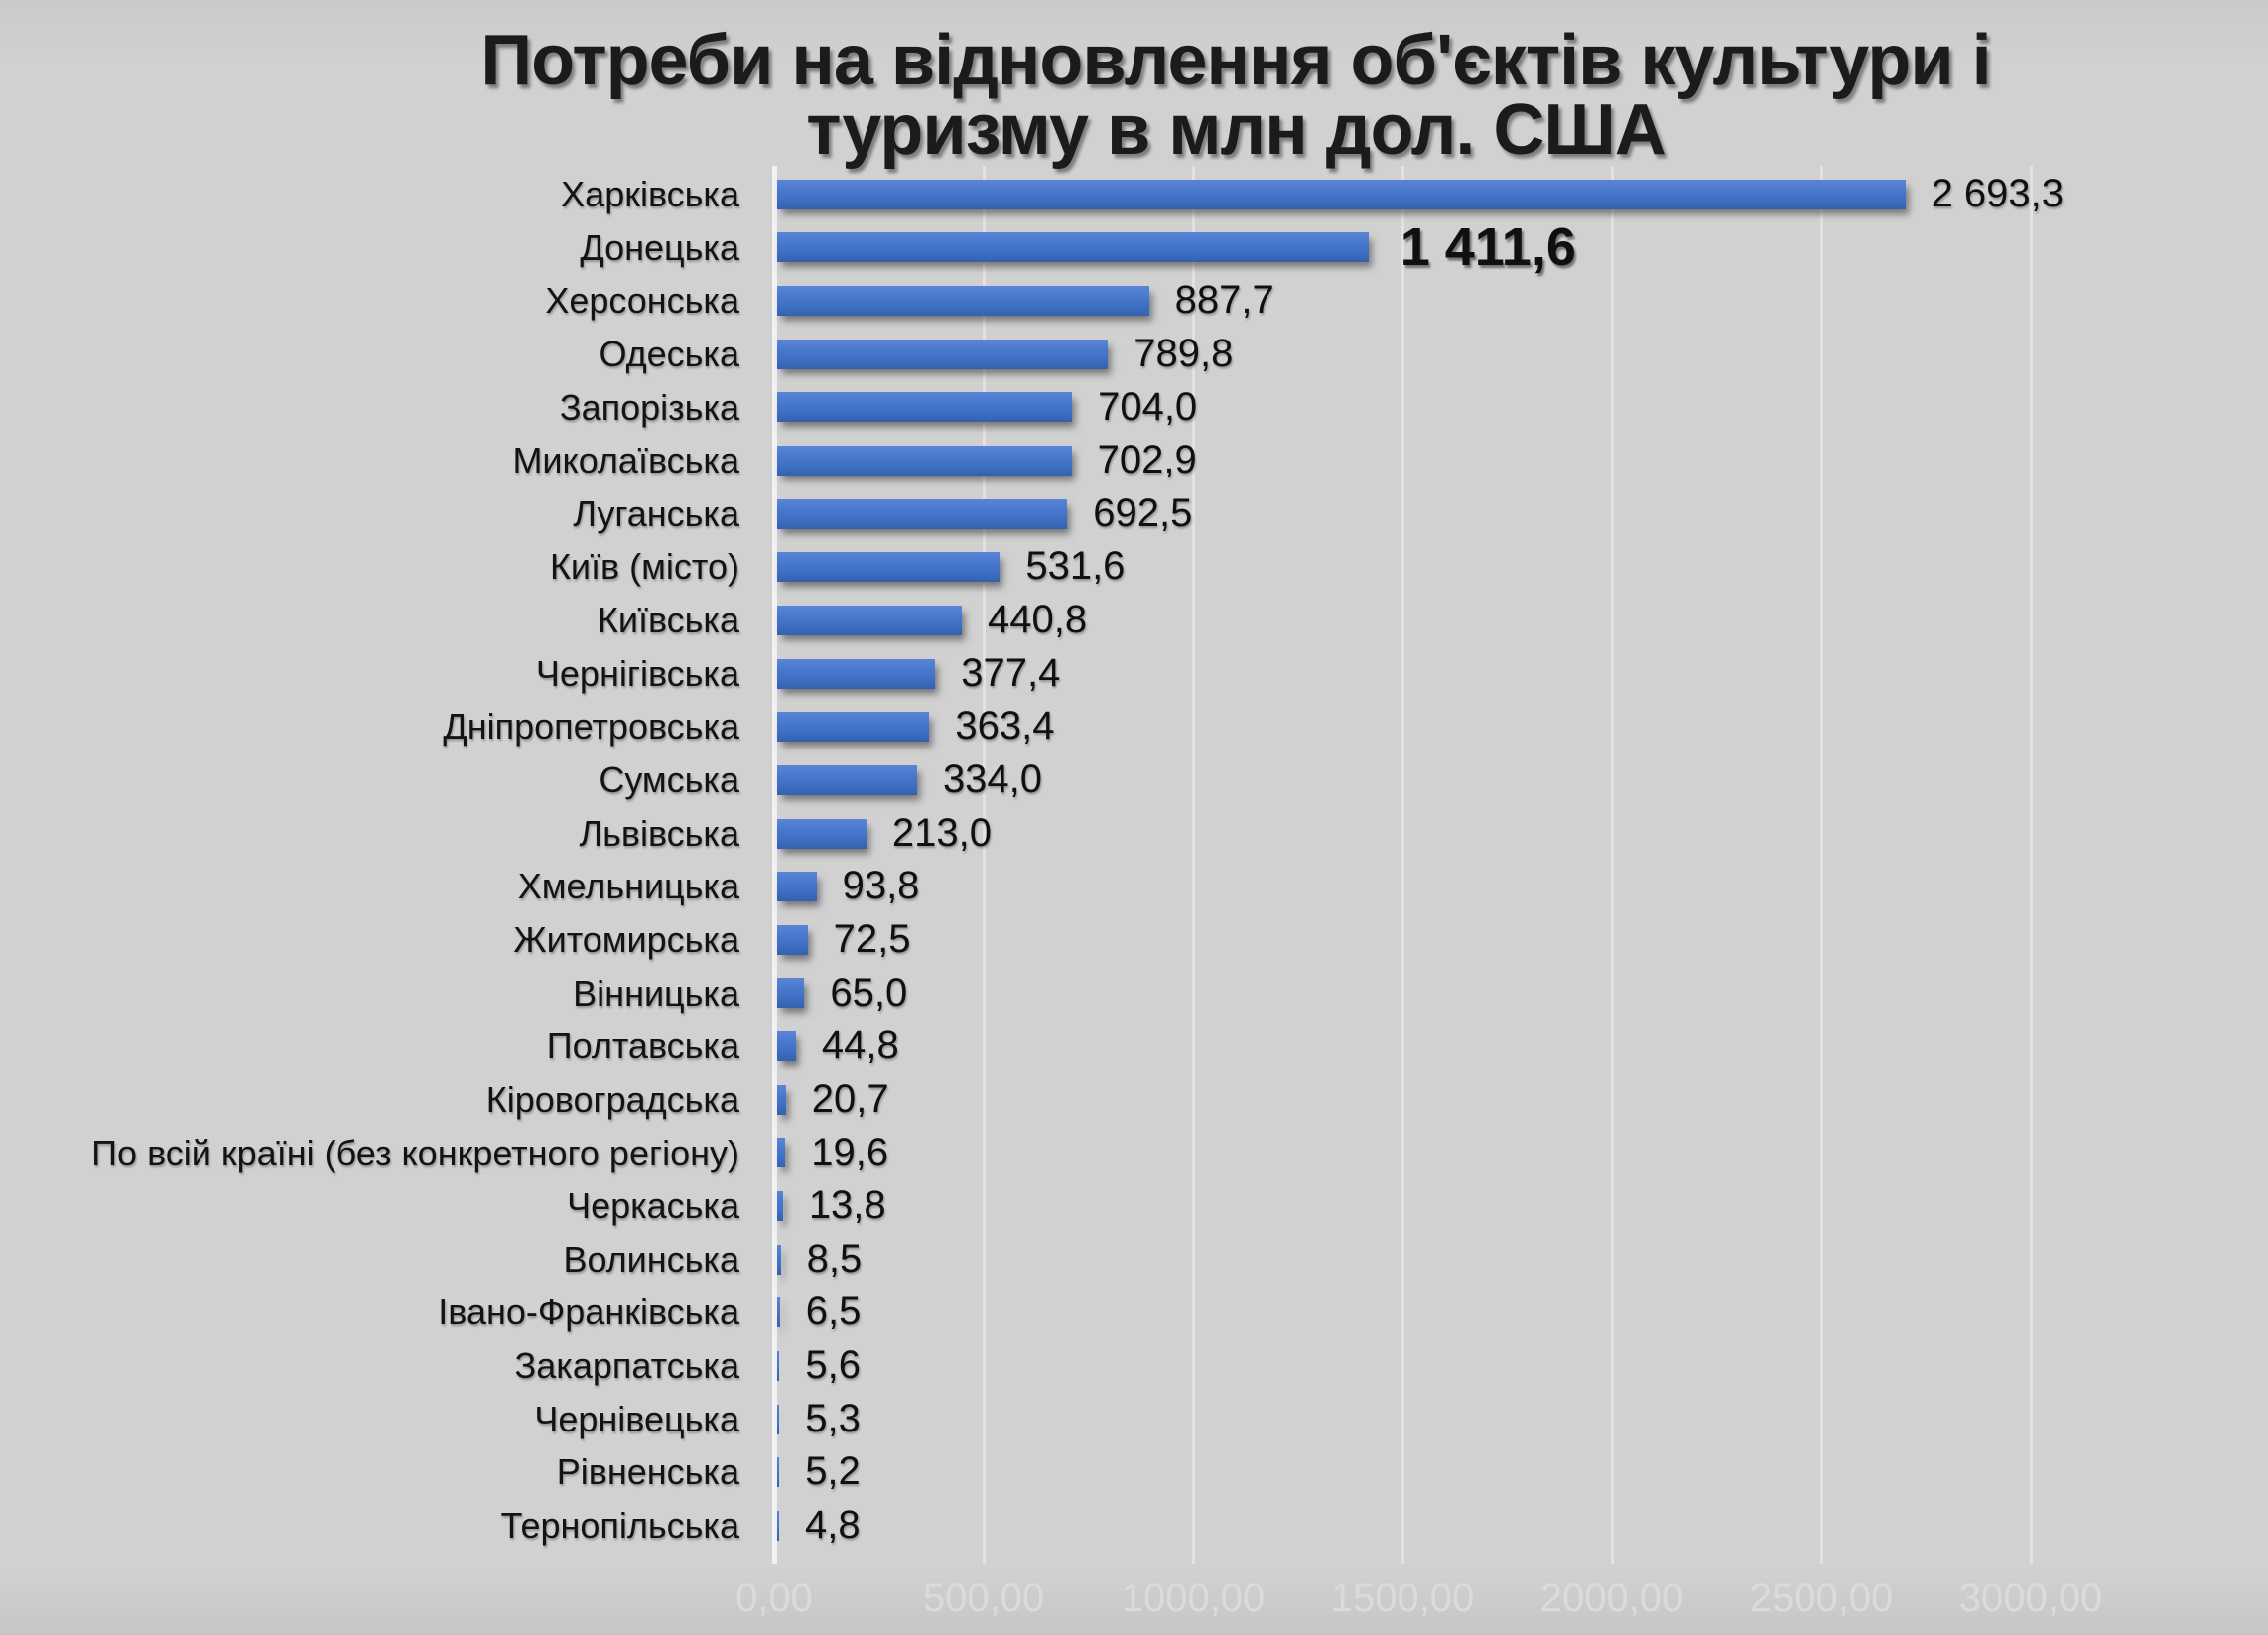  I want to click on value-label: 704,0, so click(1148, 406).